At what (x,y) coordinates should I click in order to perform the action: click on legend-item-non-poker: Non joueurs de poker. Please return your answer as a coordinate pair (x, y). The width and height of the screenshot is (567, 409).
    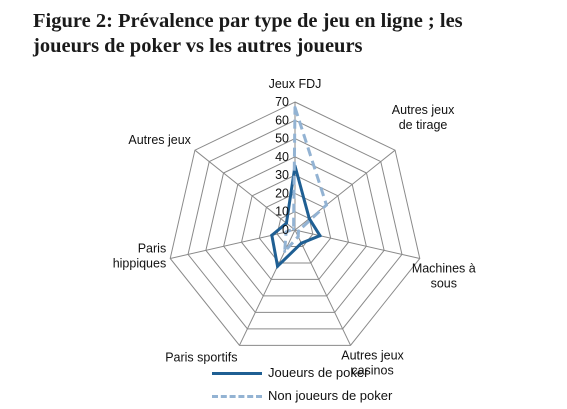
    Looking at the image, I should click on (322, 397).